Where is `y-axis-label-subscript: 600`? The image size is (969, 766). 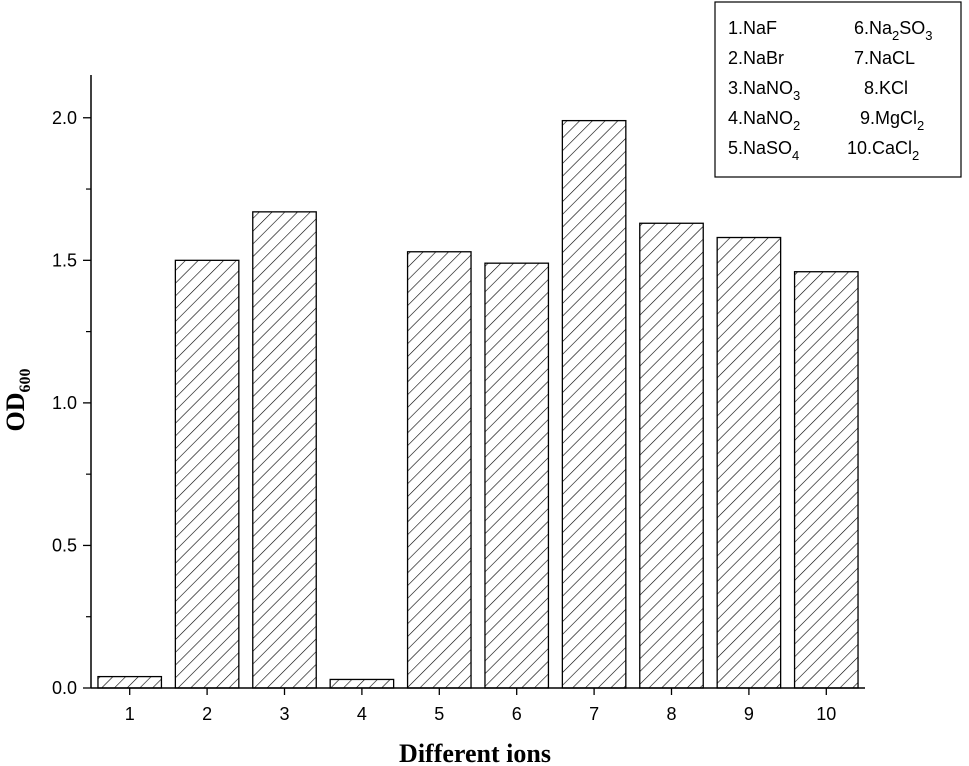
y-axis-label-subscript: 600 is located at coordinates (25, 381).